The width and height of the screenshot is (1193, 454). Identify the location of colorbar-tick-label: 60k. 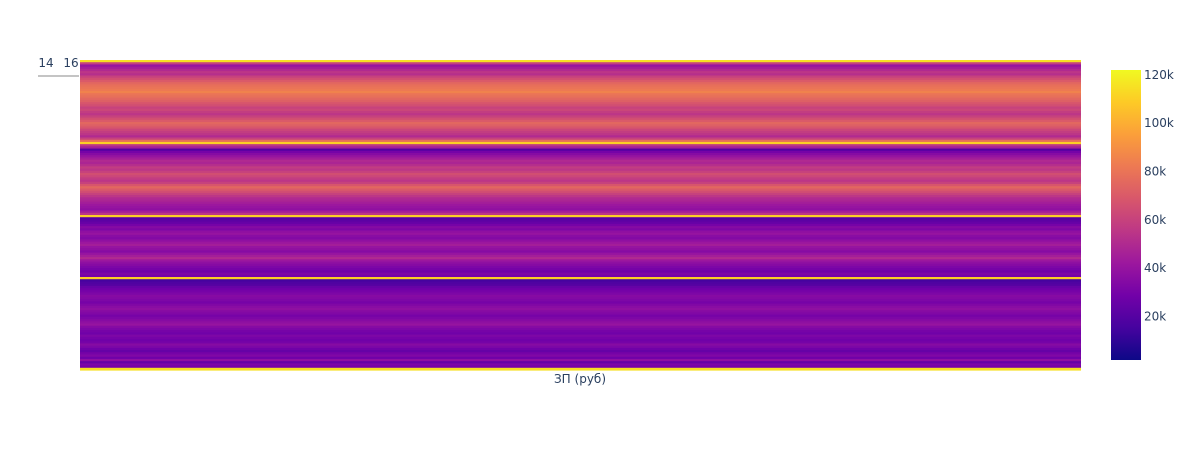
(1155, 220).